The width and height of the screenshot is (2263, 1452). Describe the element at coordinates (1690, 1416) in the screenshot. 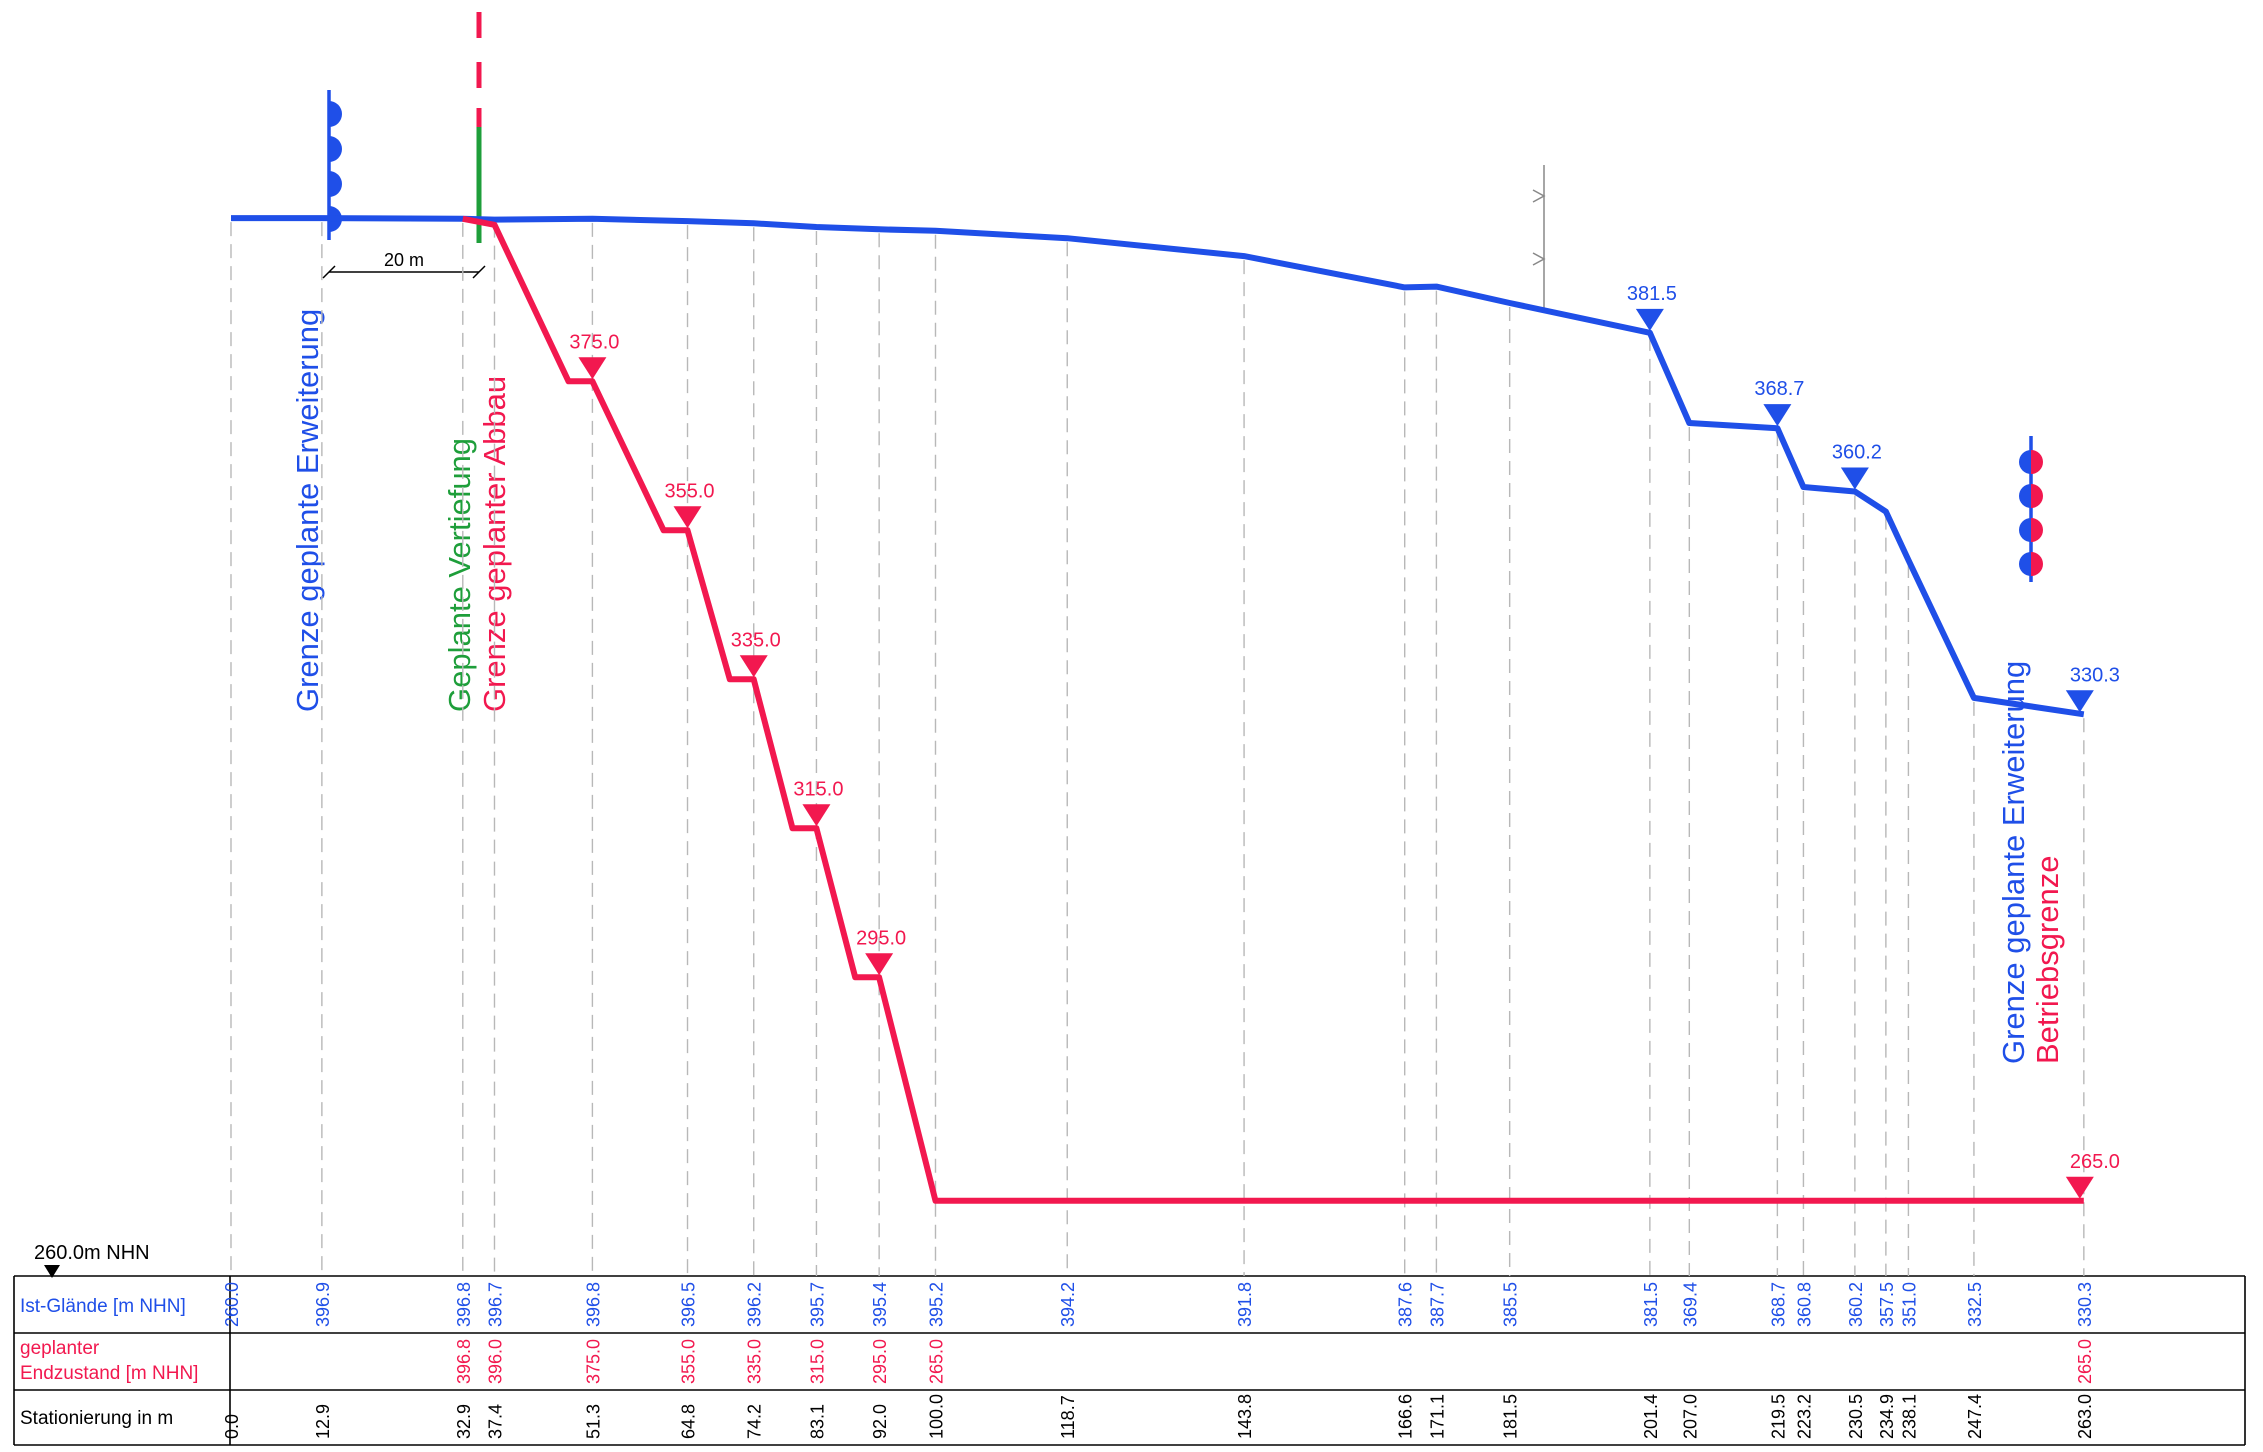

I see `station-value-cell: 207.0` at that location.